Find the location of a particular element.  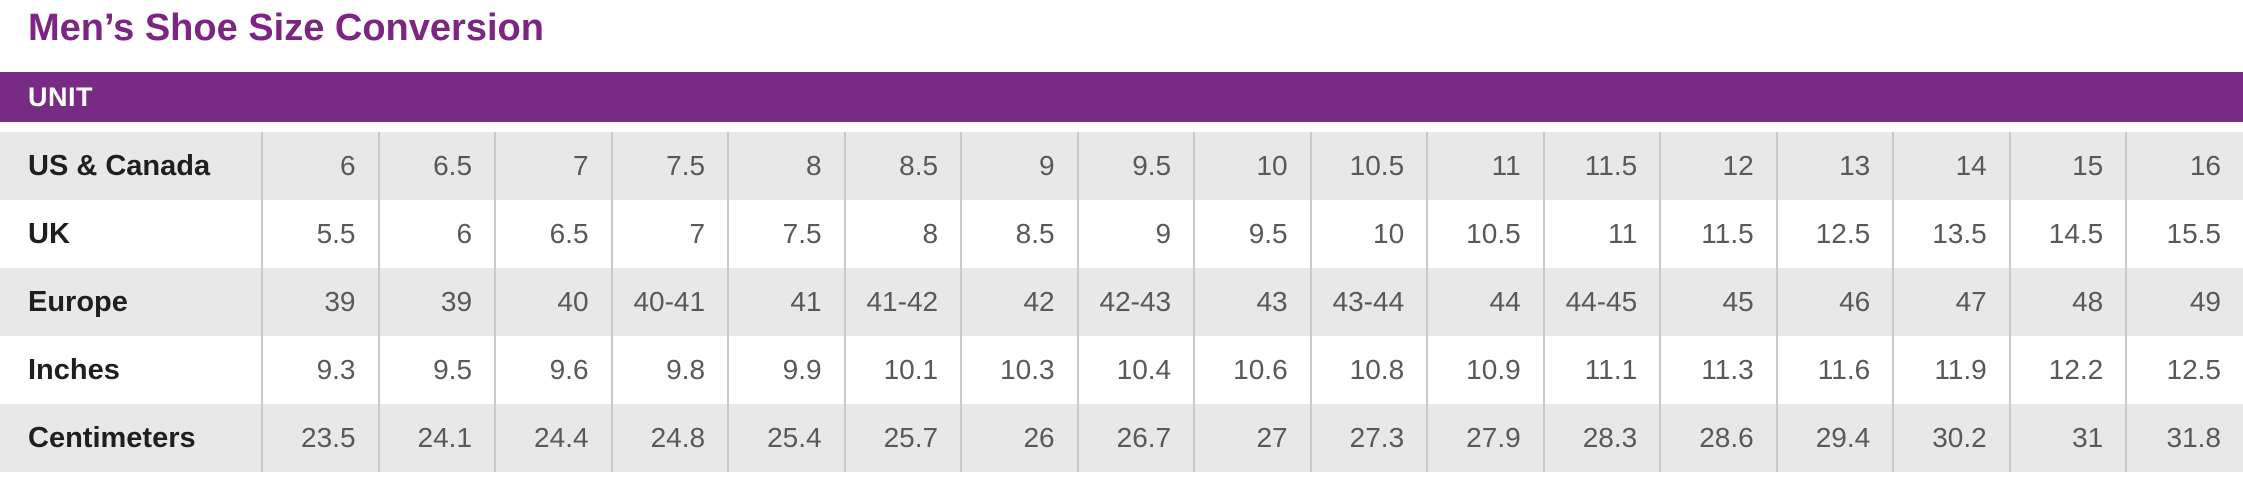

size-cell: 27.3 is located at coordinates (1368, 438).